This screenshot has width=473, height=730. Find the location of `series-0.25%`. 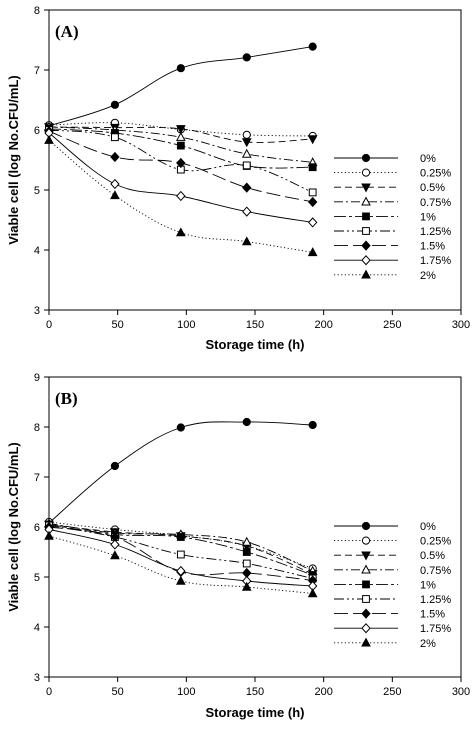

series-0.25% is located at coordinates (180, 545).